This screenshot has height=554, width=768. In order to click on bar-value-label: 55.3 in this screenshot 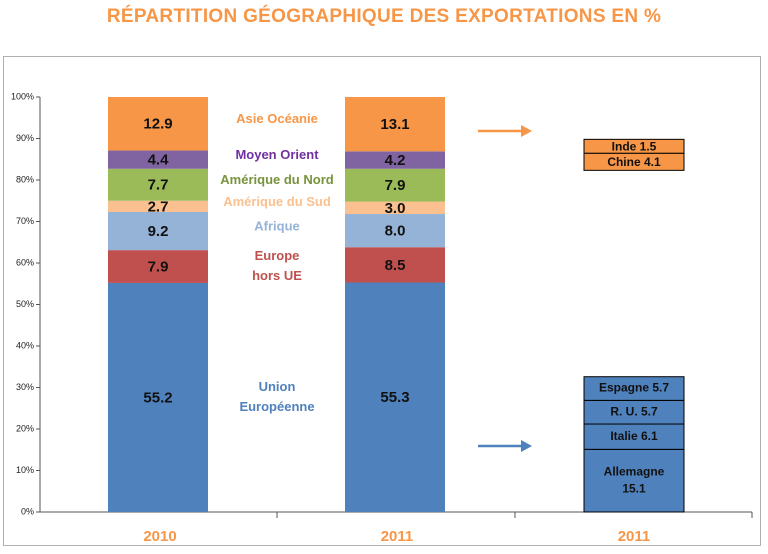, I will do `click(394, 397)`.